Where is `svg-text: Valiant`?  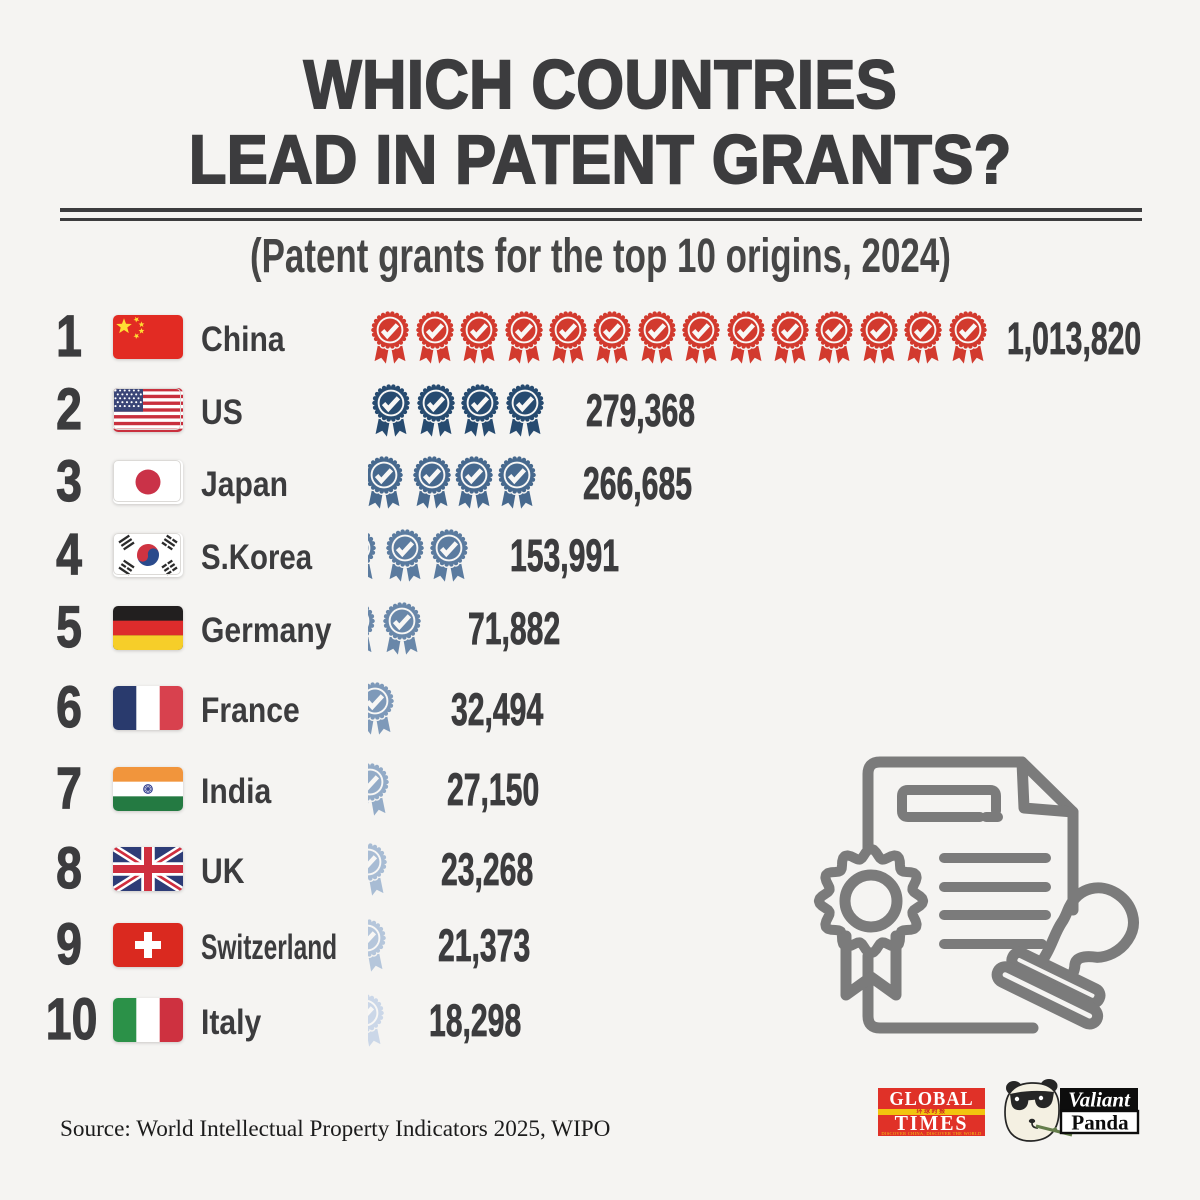 svg-text: Valiant is located at coordinates (1099, 1100).